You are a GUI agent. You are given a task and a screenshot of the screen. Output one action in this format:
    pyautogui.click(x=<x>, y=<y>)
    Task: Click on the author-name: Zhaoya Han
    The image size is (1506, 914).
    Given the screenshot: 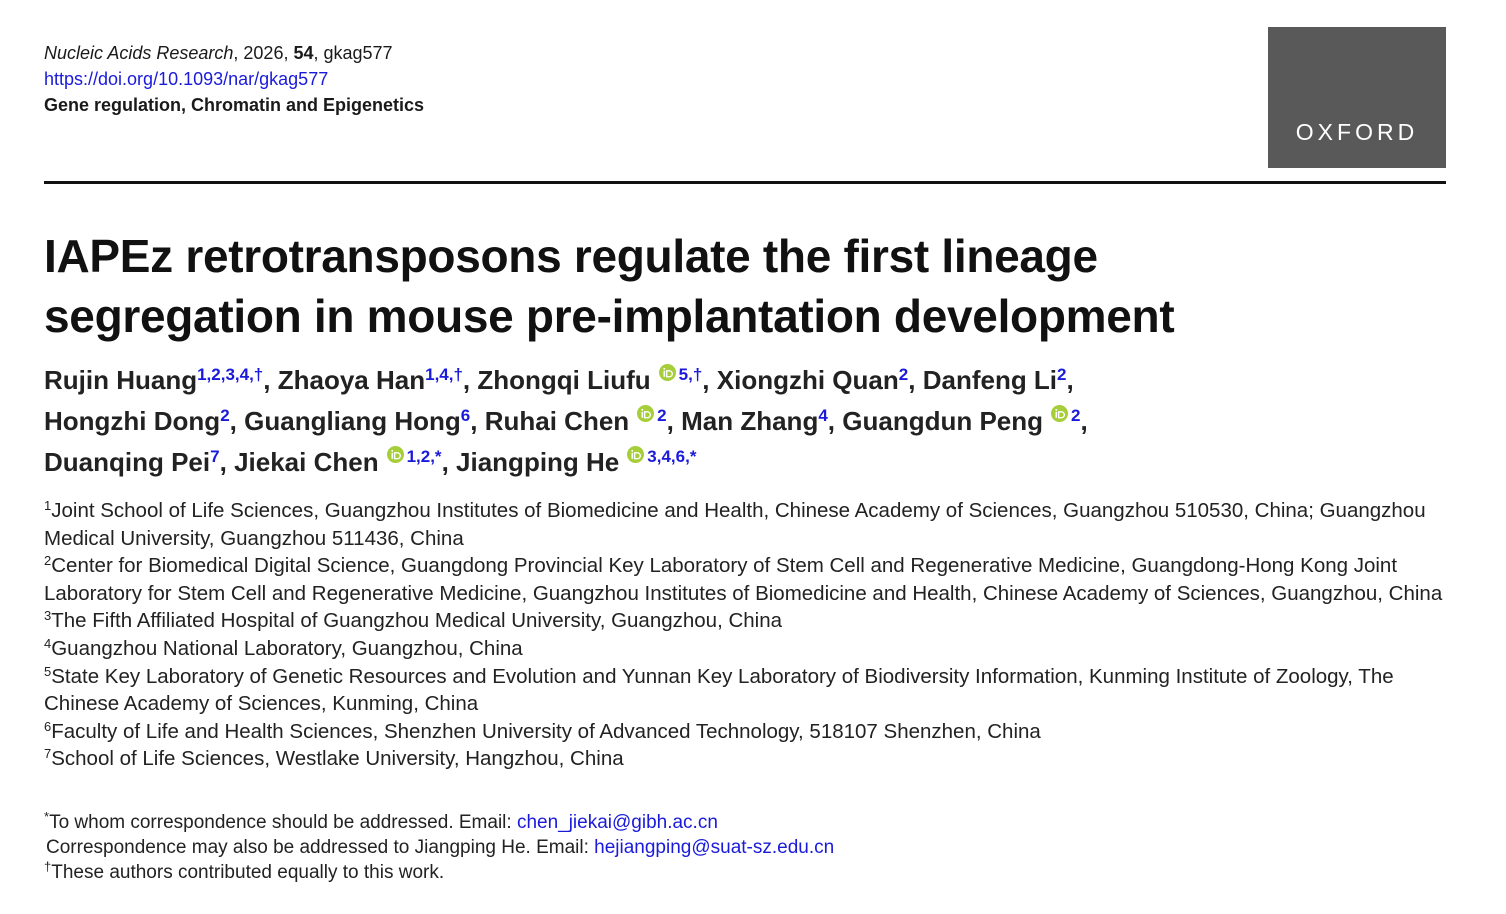 What is the action you would take?
    pyautogui.click(x=351, y=380)
    